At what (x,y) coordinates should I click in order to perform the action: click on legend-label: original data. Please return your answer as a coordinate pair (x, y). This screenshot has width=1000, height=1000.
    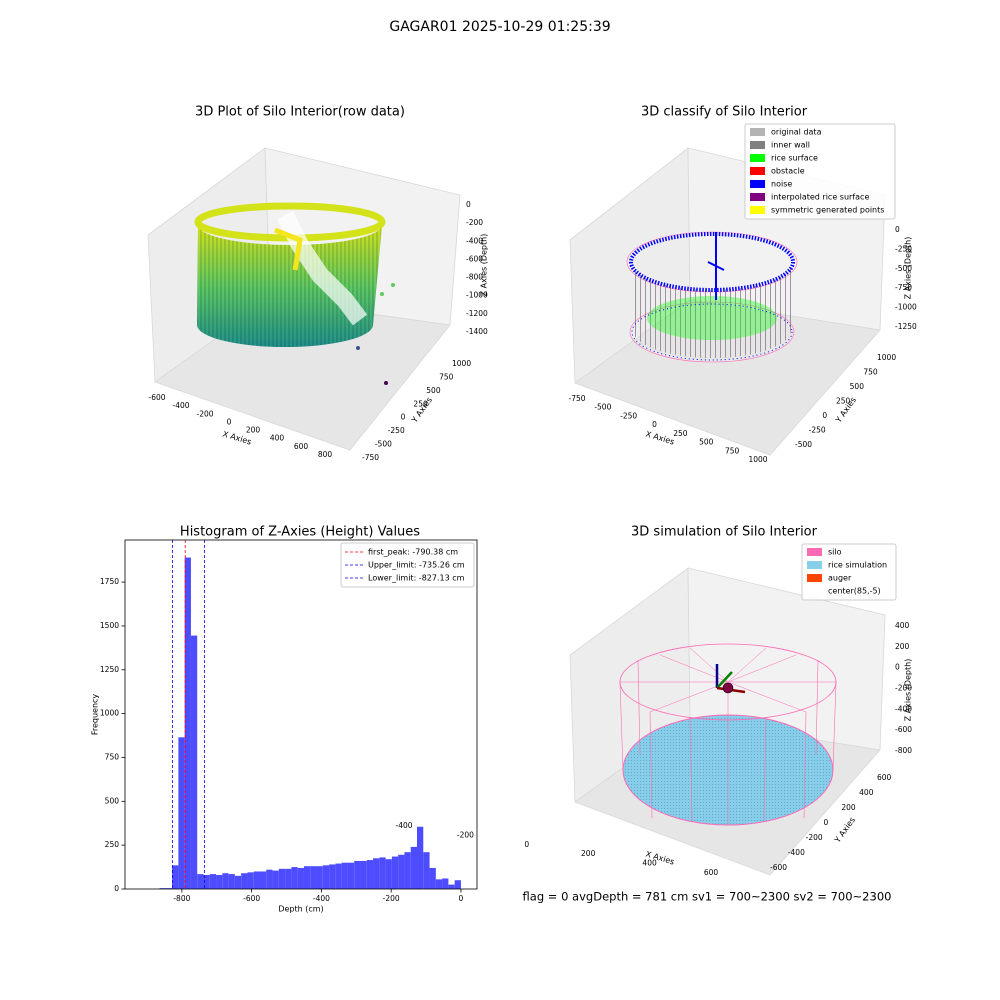
    Looking at the image, I should click on (796, 132).